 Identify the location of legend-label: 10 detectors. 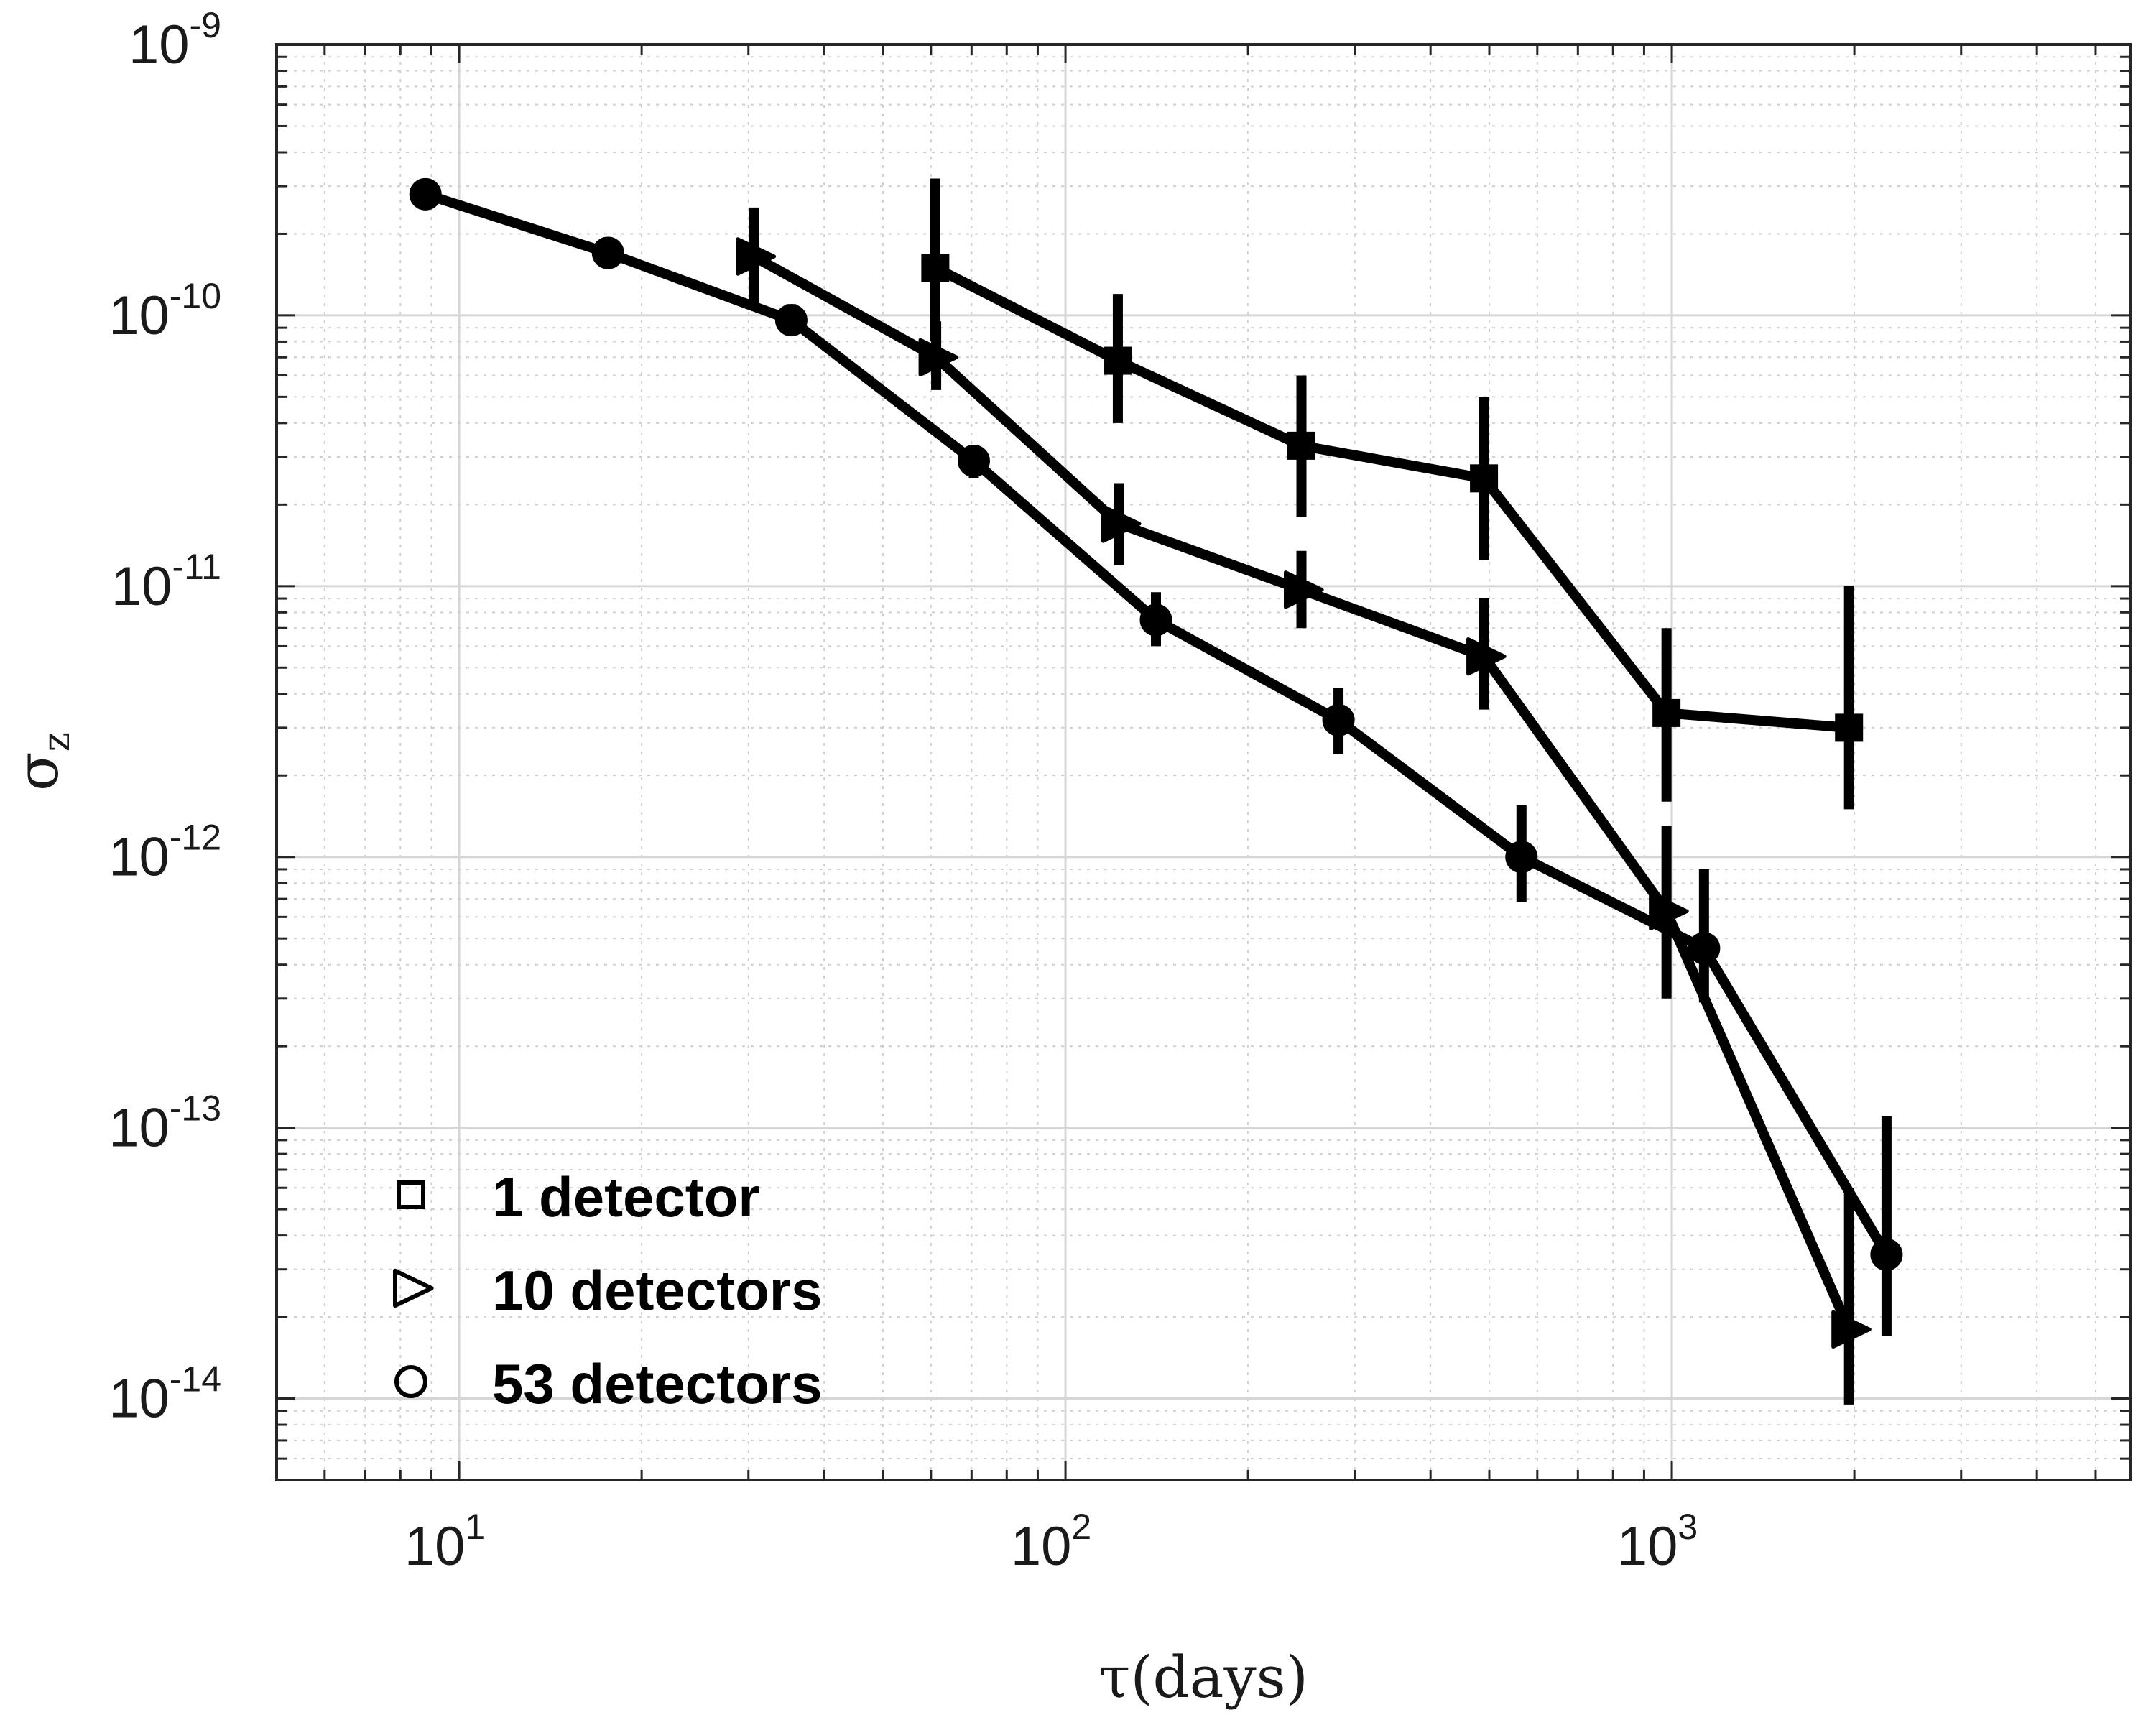
(657, 1290).